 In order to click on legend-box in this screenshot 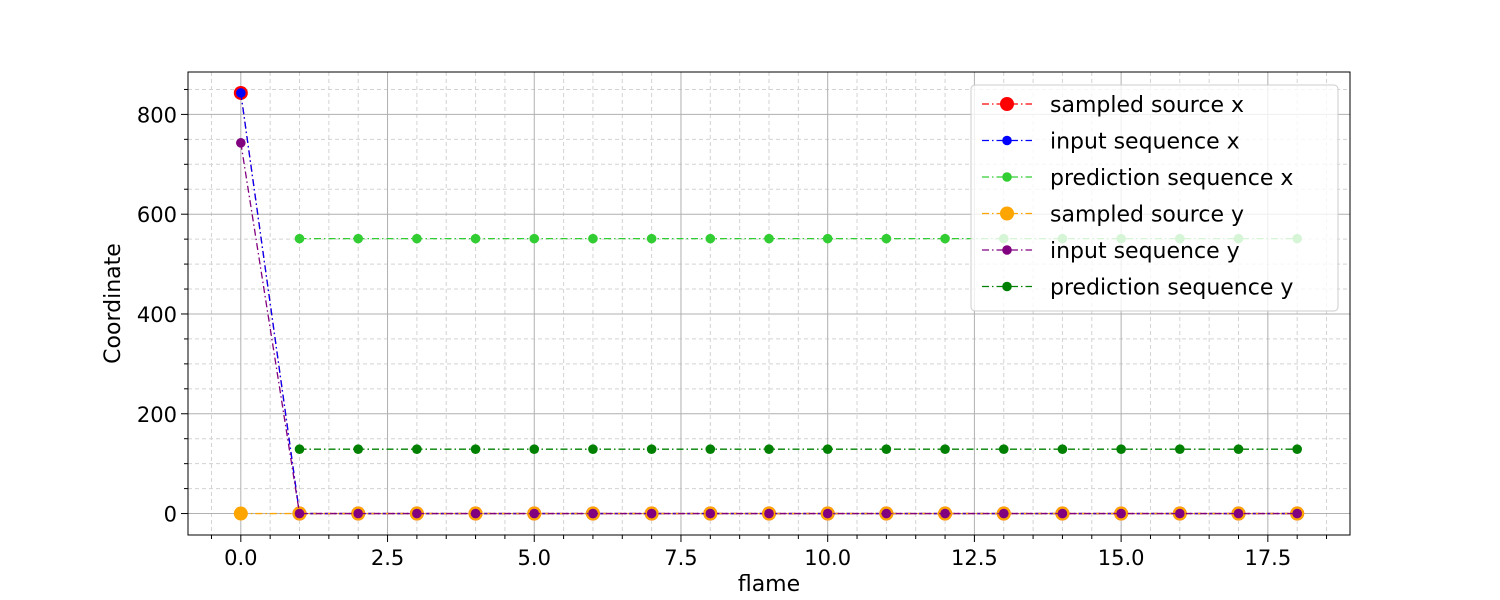, I will do `click(1154, 198)`.